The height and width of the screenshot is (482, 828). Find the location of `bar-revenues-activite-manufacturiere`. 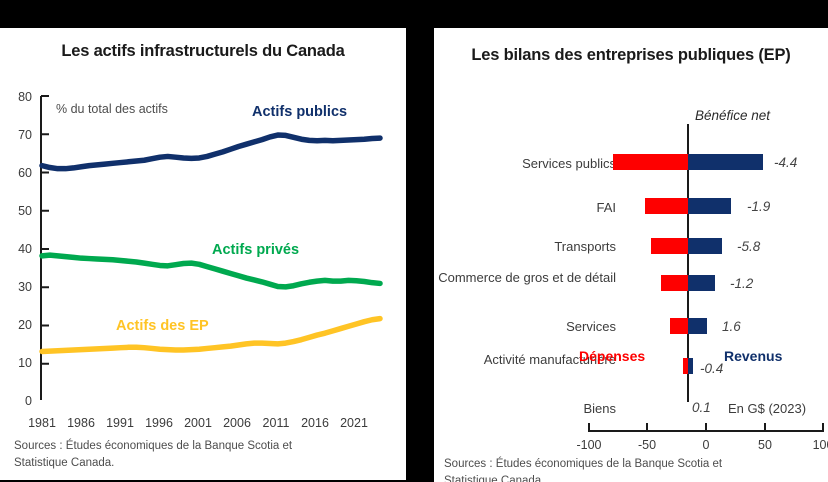

bar-revenues-activite-manufacturiere is located at coordinates (690, 366).